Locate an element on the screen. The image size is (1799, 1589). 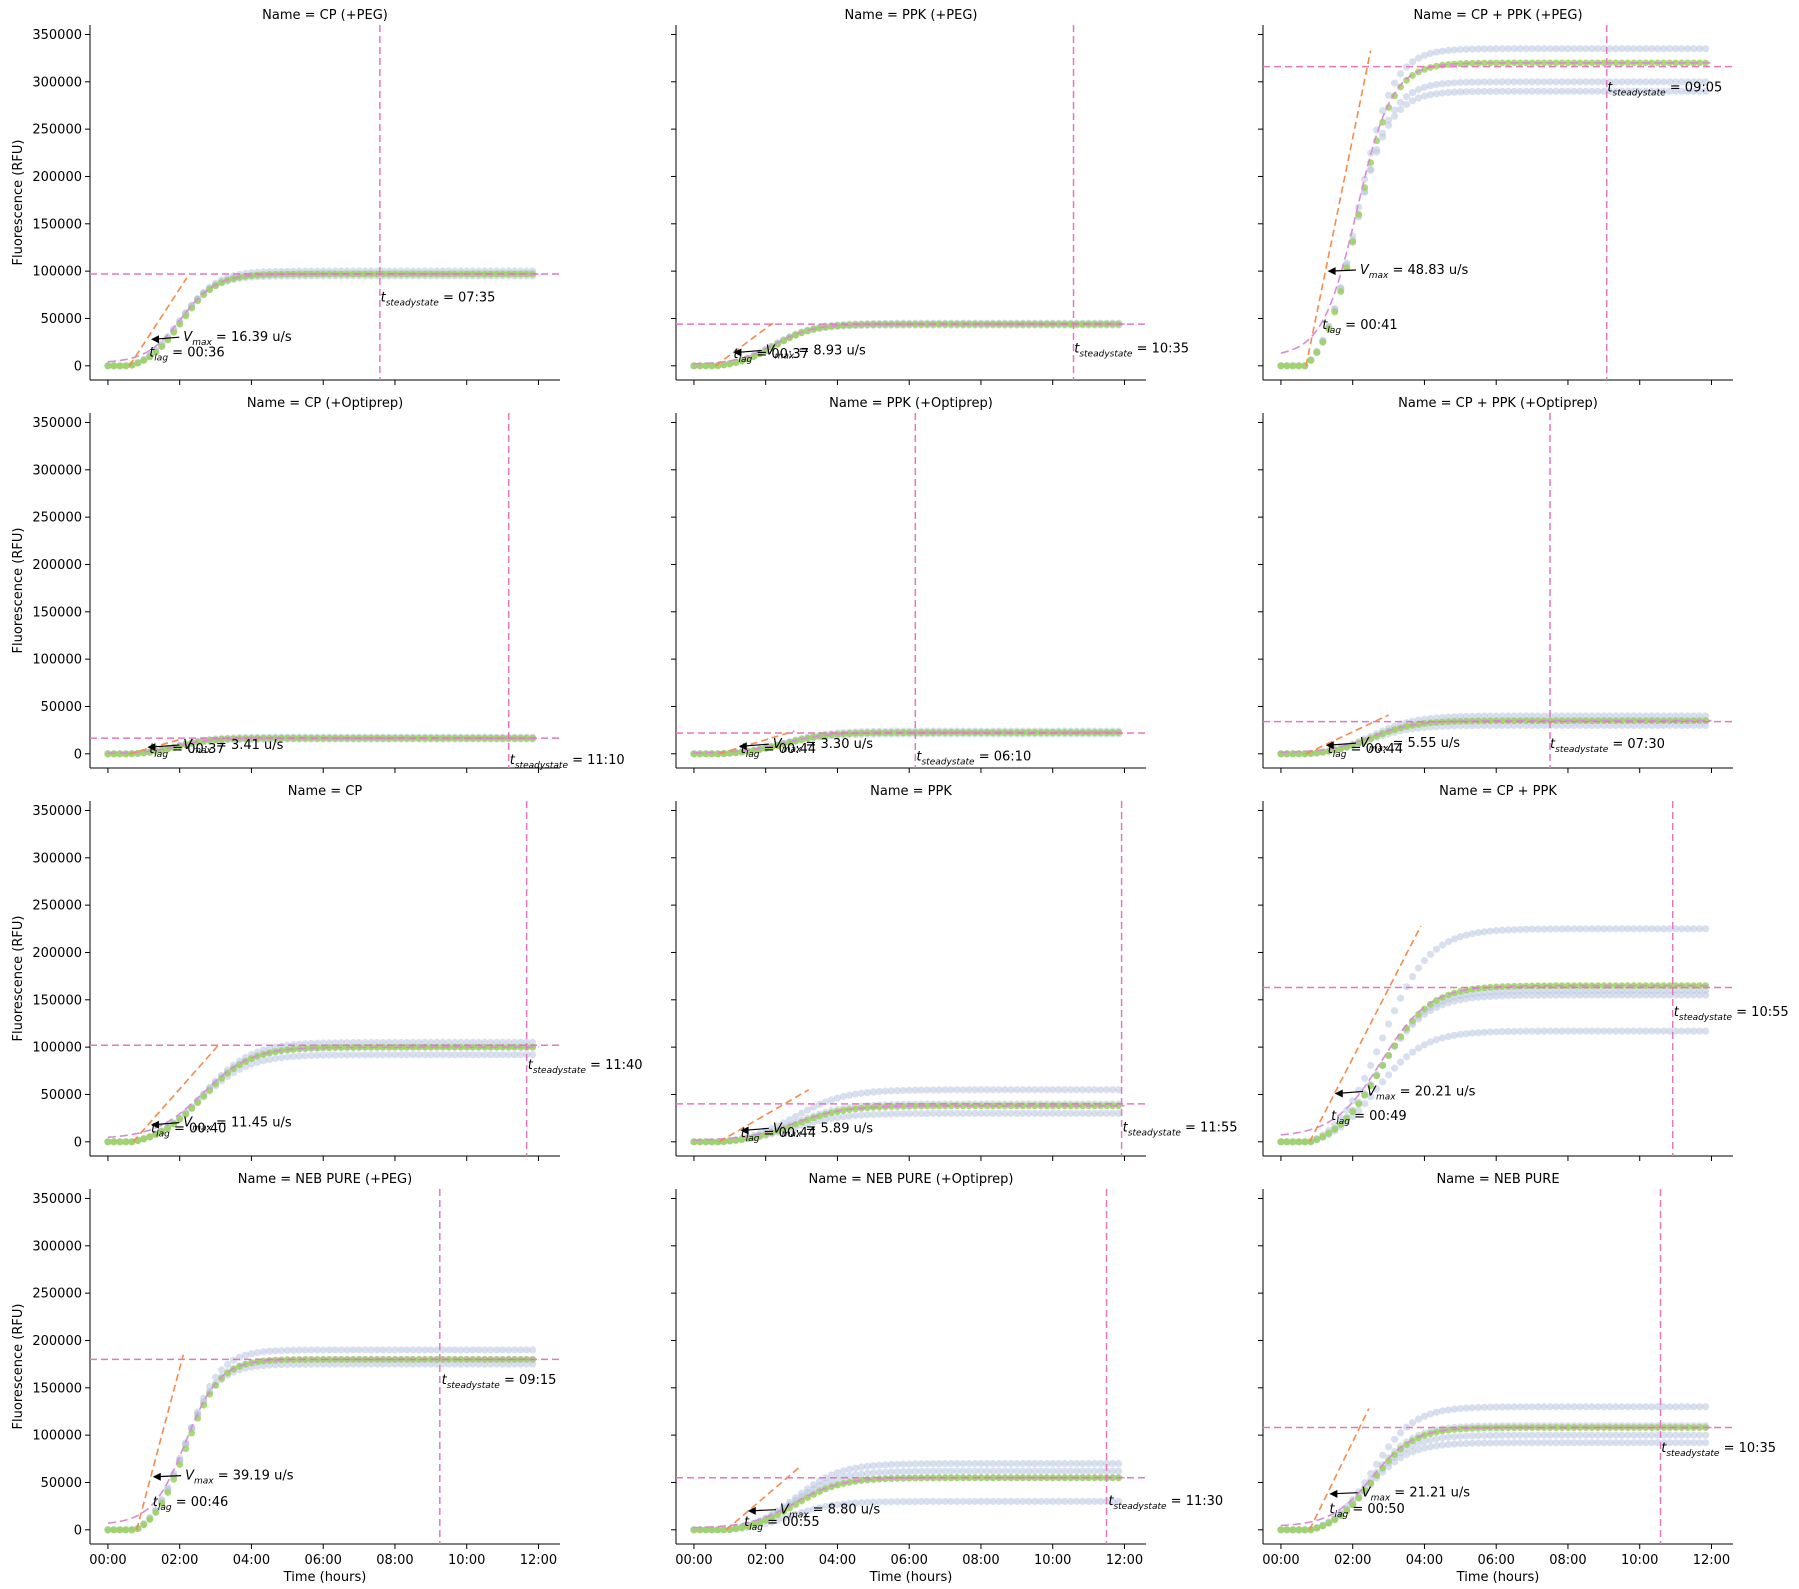
tsteady-label: tsteadystate = 11:30 is located at coordinates (1165, 1503).